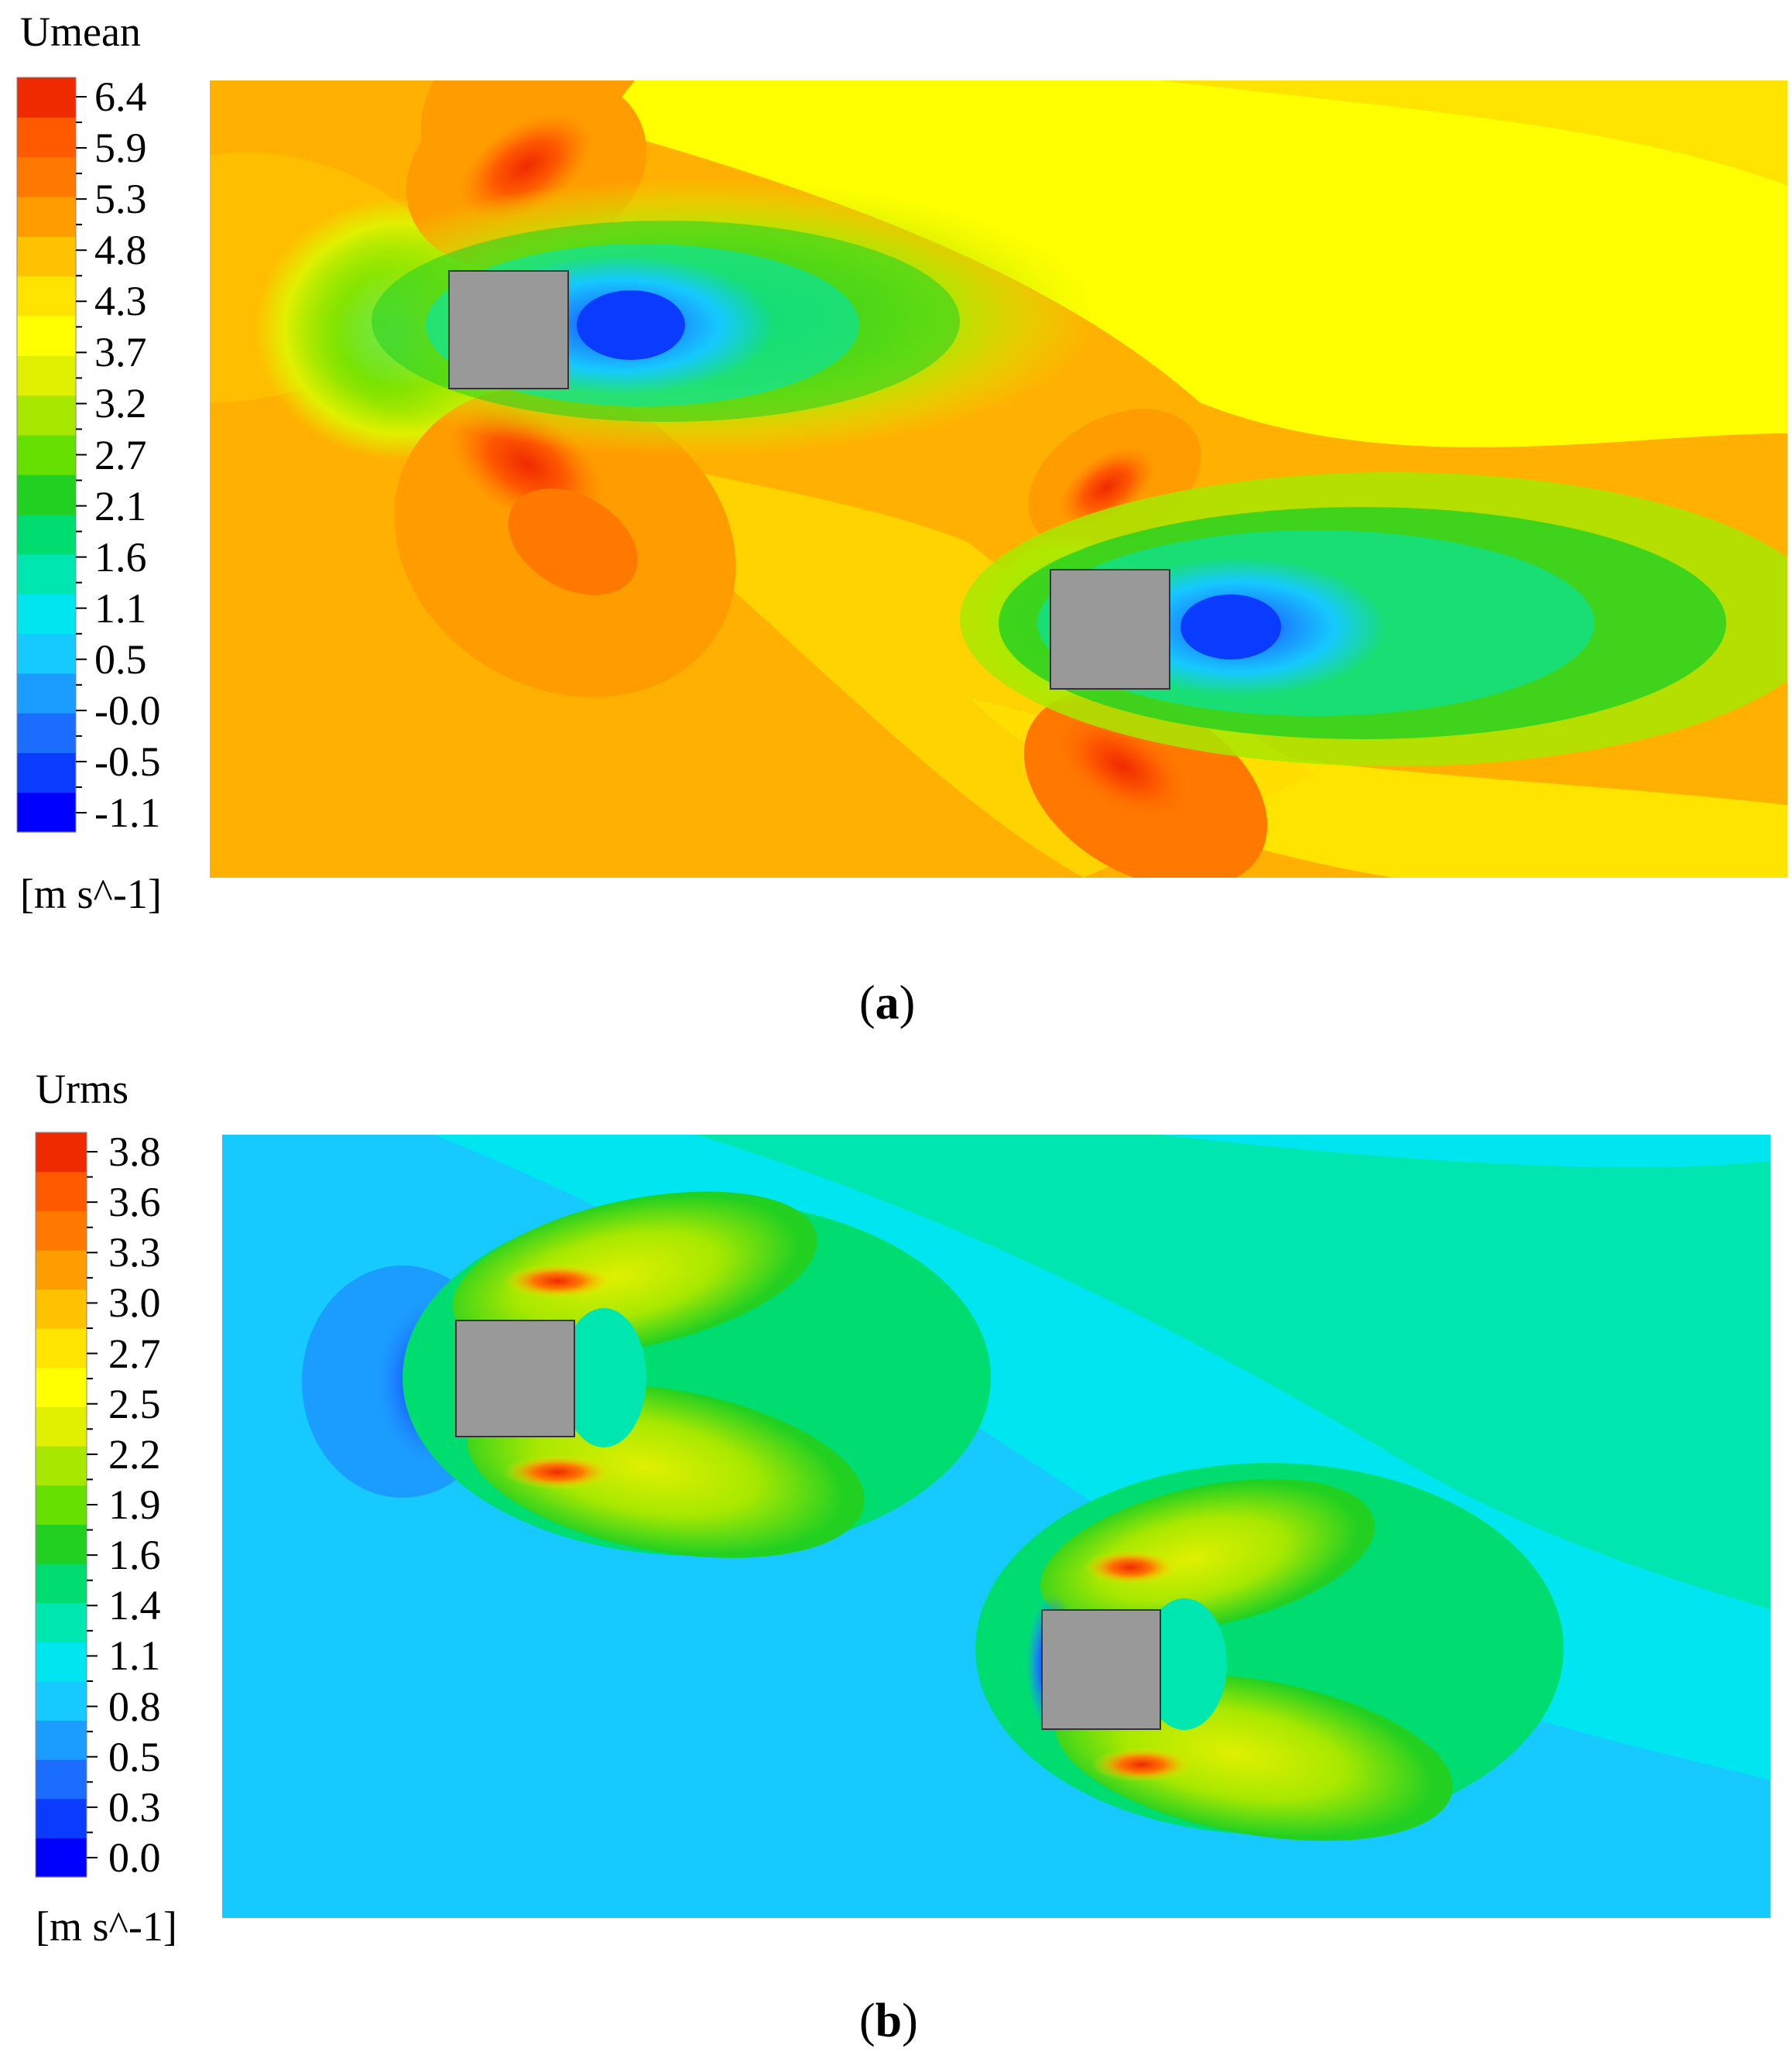  I want to click on colorbar-tick-label: -1.1, so click(127, 812).